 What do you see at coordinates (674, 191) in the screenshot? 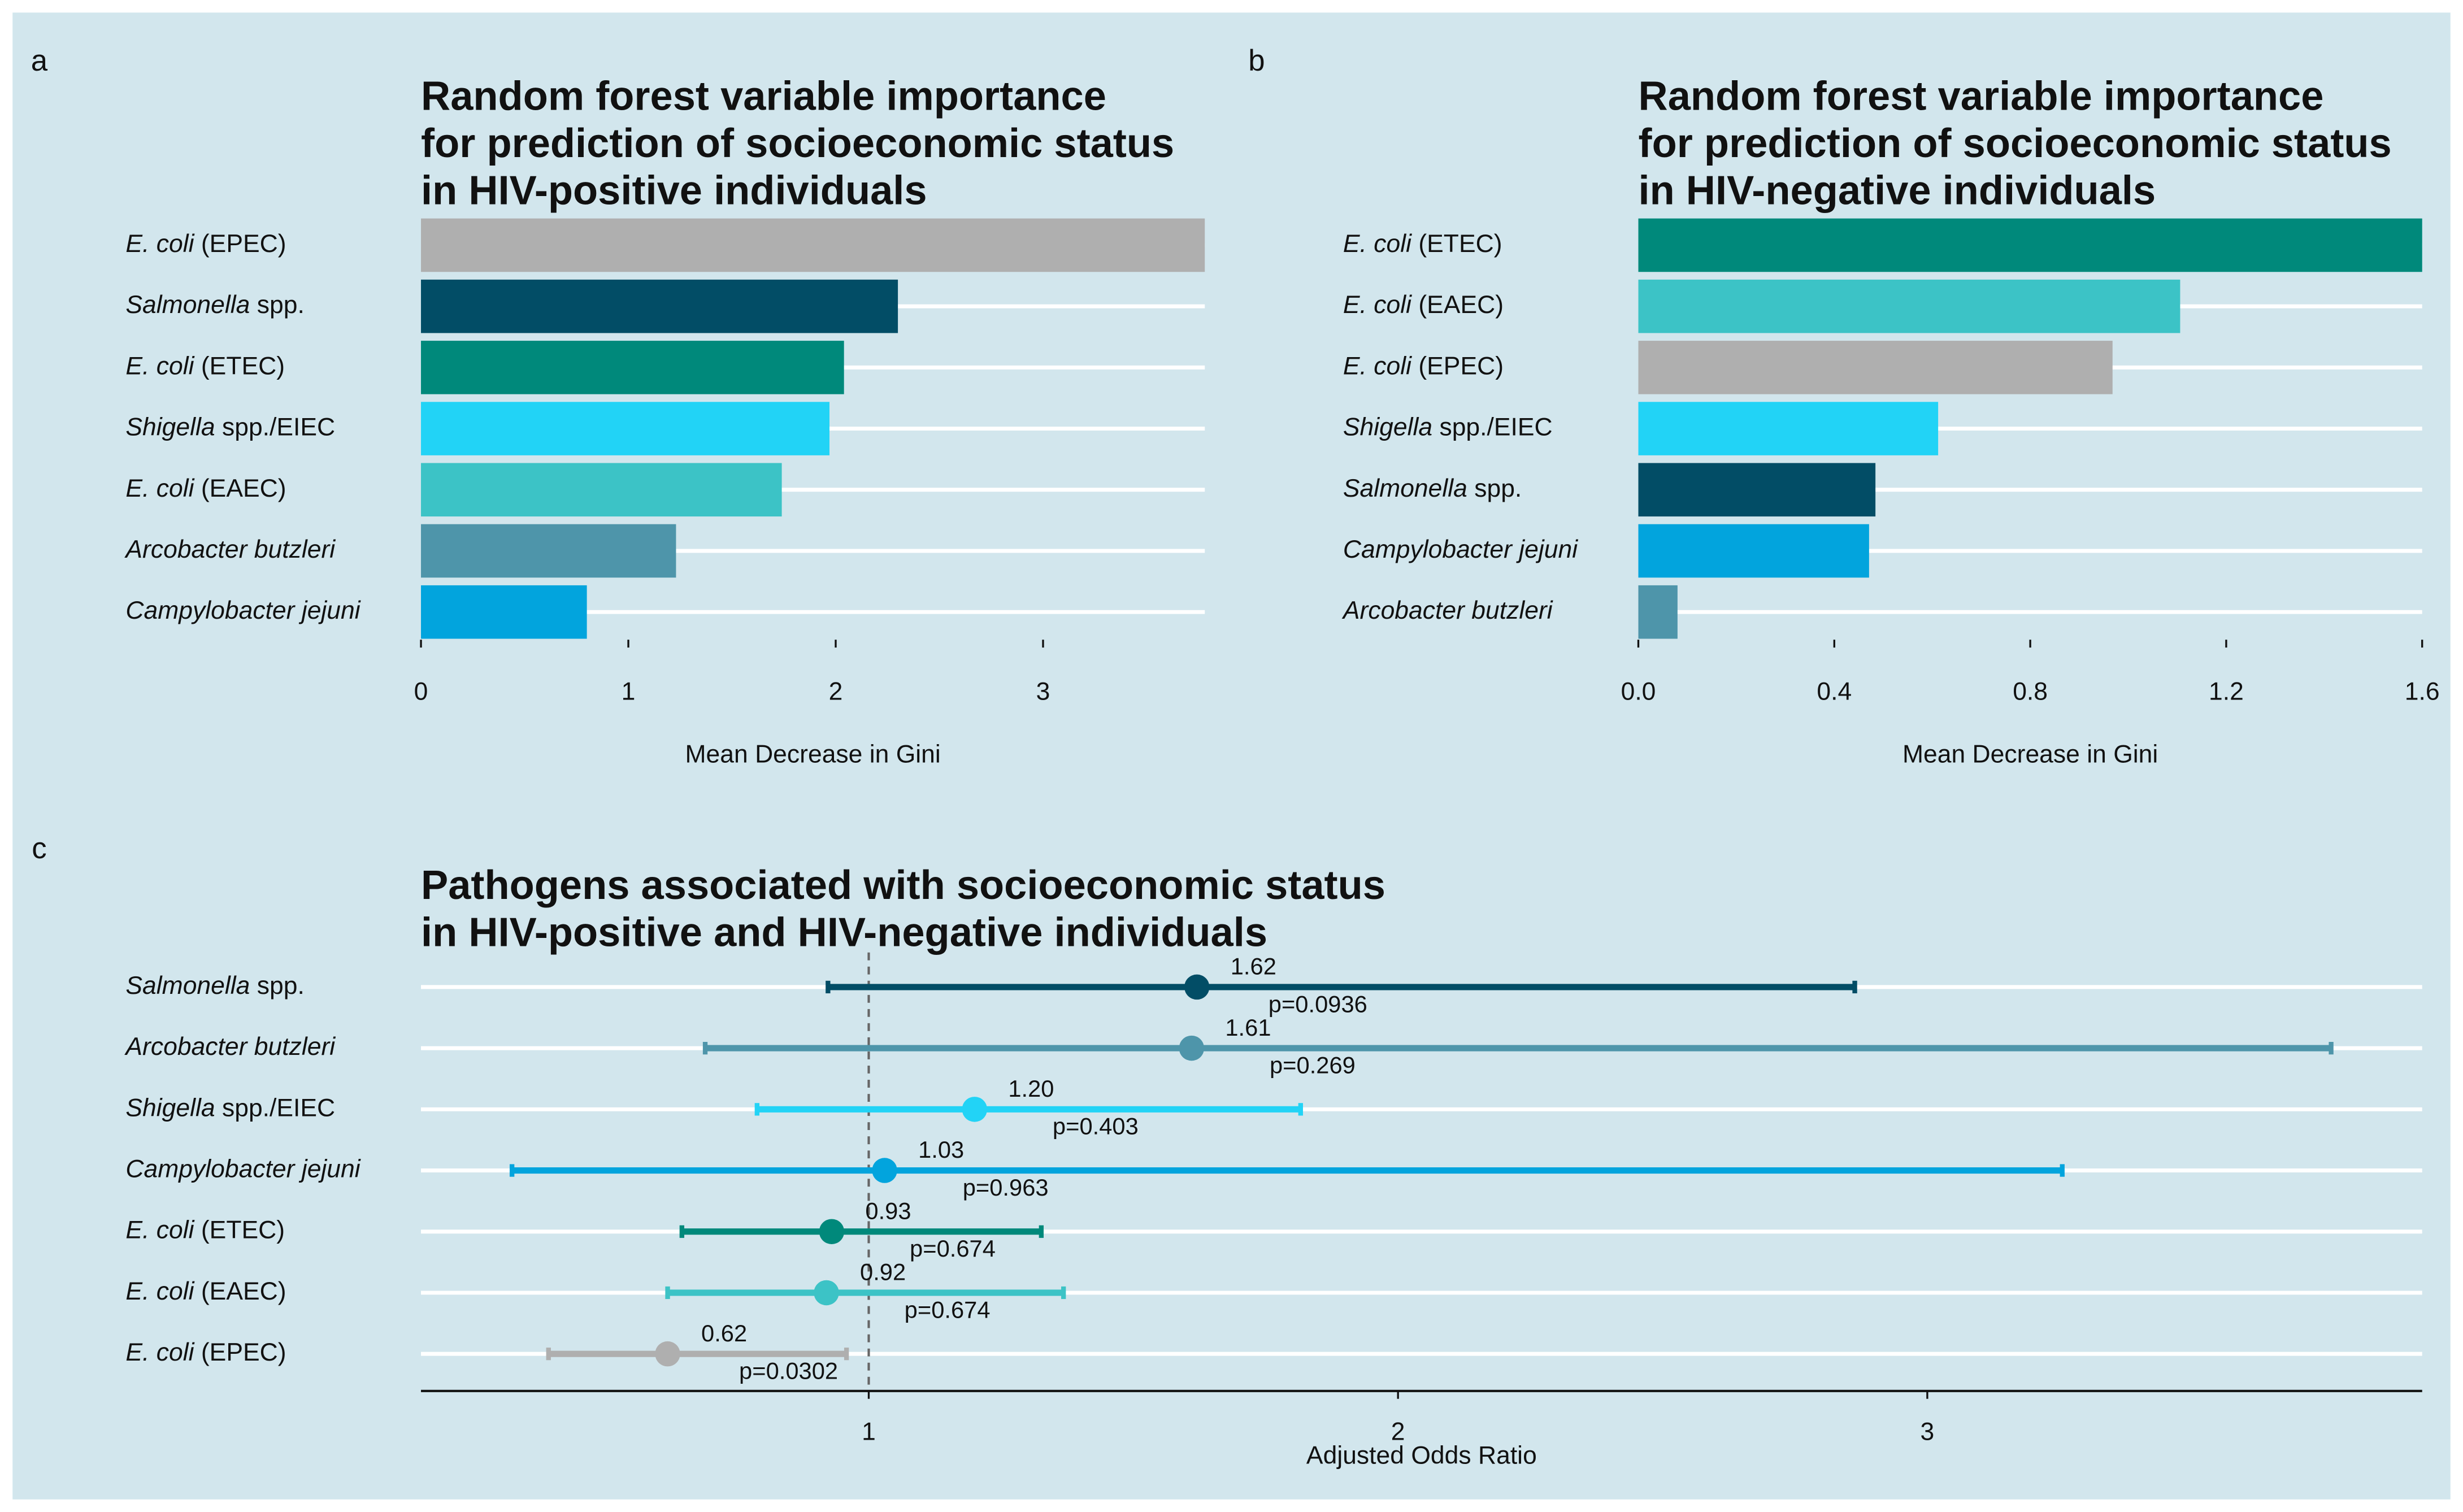
I see `chart-title: in HIV-positive individuals` at bounding box center [674, 191].